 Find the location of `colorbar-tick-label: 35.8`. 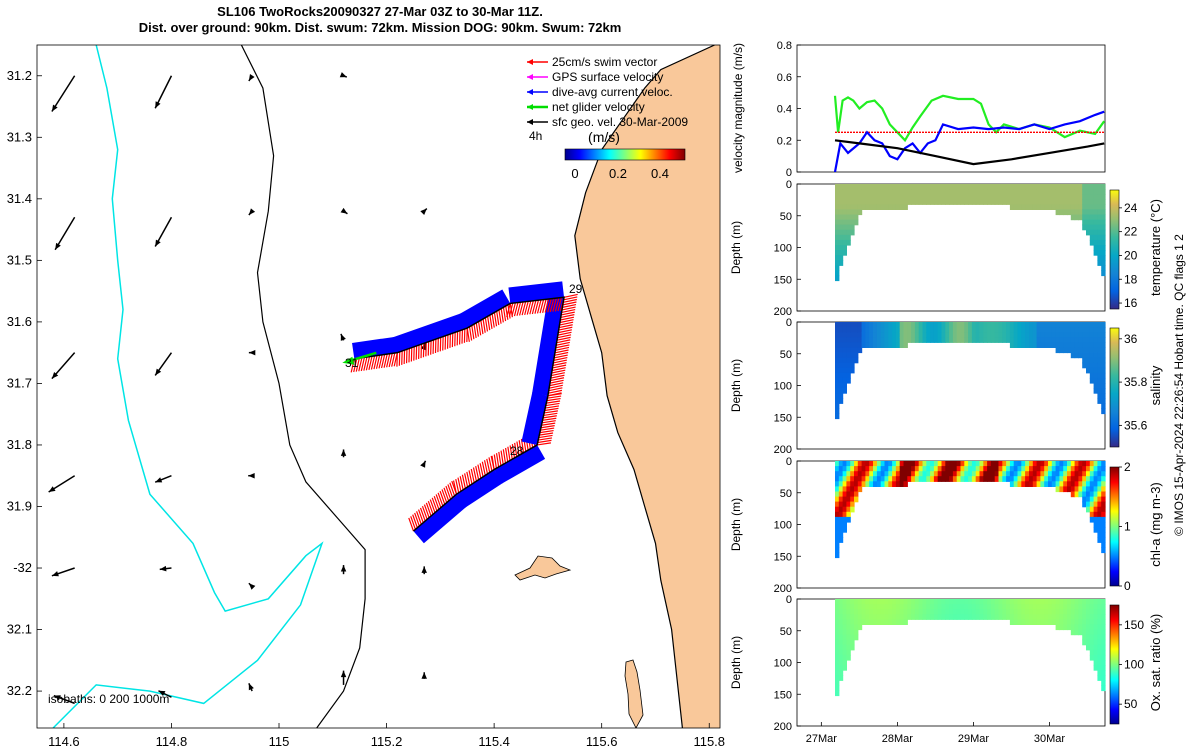

colorbar-tick-label: 35.8 is located at coordinates (1136, 382).